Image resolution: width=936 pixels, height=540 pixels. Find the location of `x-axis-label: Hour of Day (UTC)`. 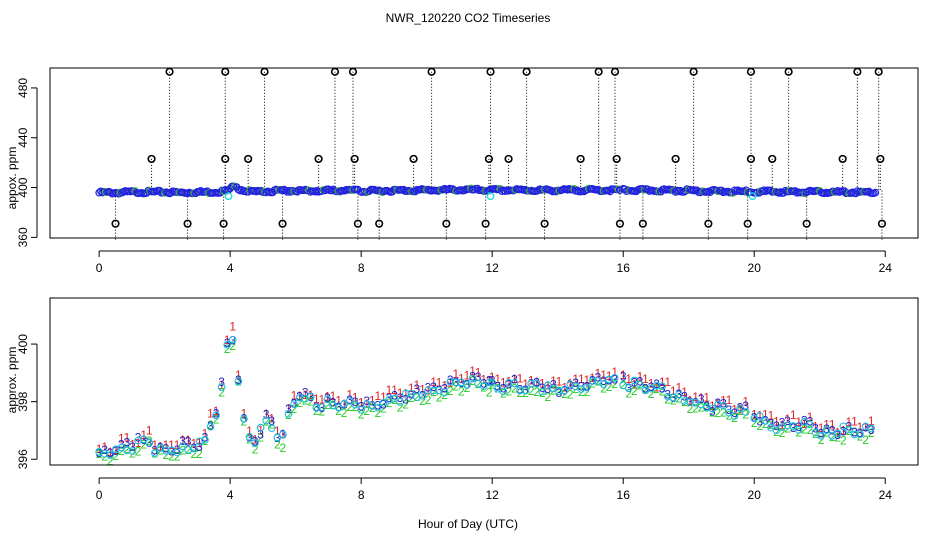

x-axis-label: Hour of Day (UTC) is located at coordinates (468, 524).